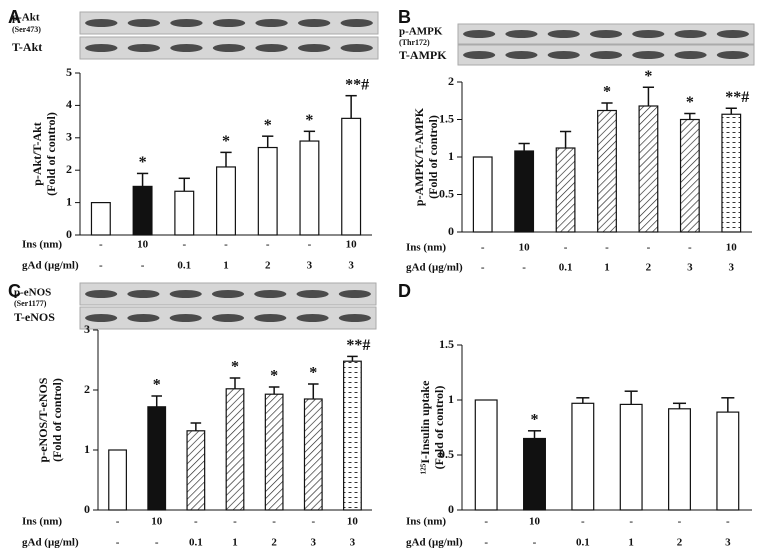 The image size is (762, 554). Describe the element at coordinates (27, 47) in the screenshot. I see `blot-label: T-Akt` at that location.